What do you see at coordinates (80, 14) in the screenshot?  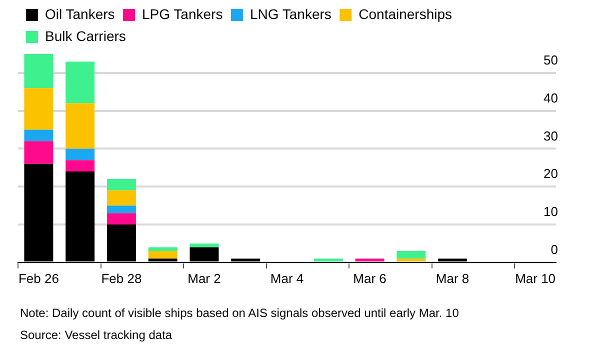 I see `legend-label: Oil Tankers` at bounding box center [80, 14].